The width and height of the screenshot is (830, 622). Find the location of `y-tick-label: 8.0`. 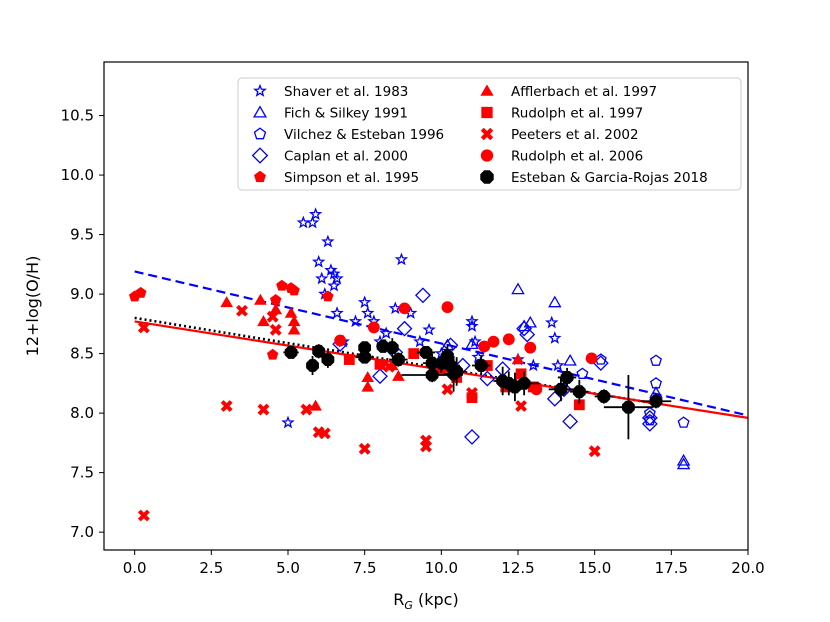

y-tick-label: 8.0 is located at coordinates (82, 413).